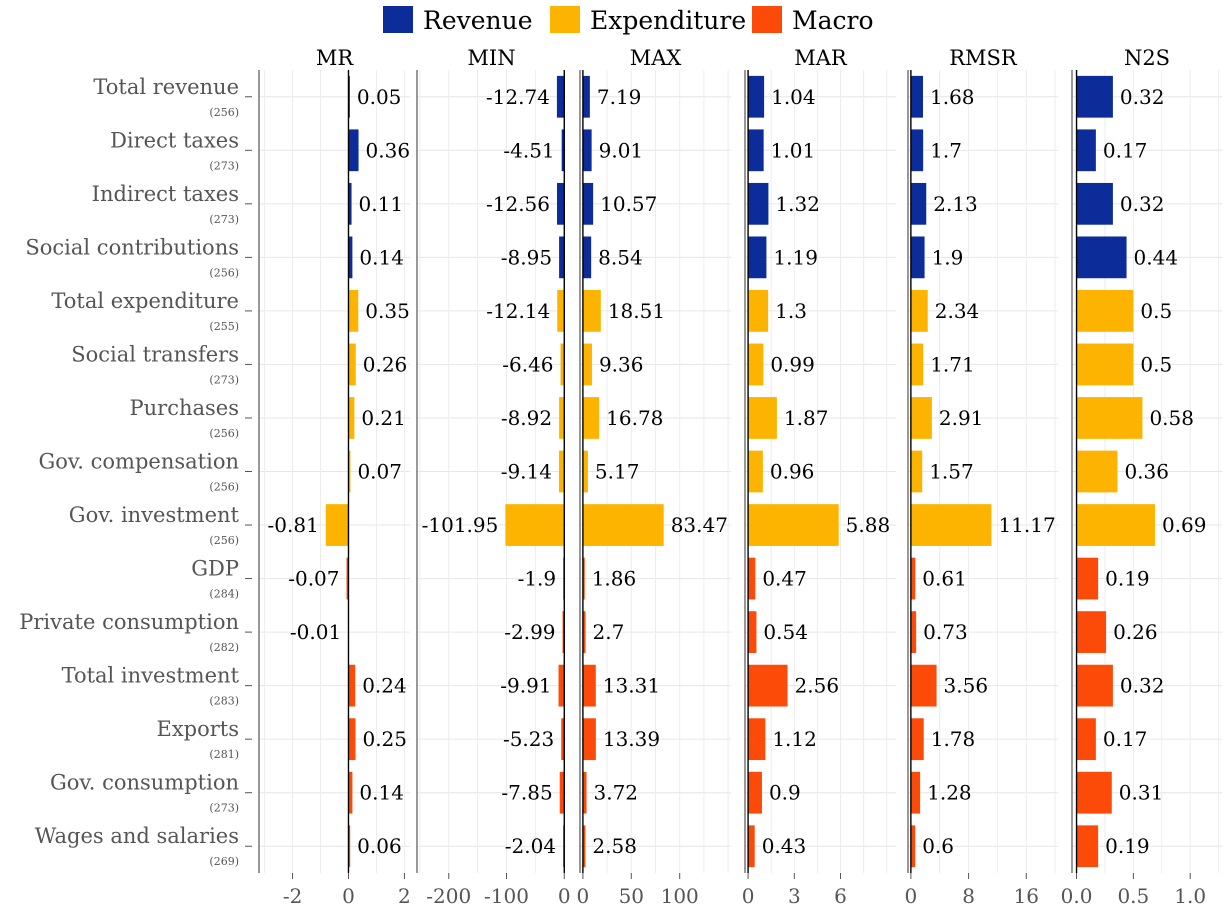  What do you see at coordinates (292, 896) in the screenshot?
I see `x-tick-label: -2` at bounding box center [292, 896].